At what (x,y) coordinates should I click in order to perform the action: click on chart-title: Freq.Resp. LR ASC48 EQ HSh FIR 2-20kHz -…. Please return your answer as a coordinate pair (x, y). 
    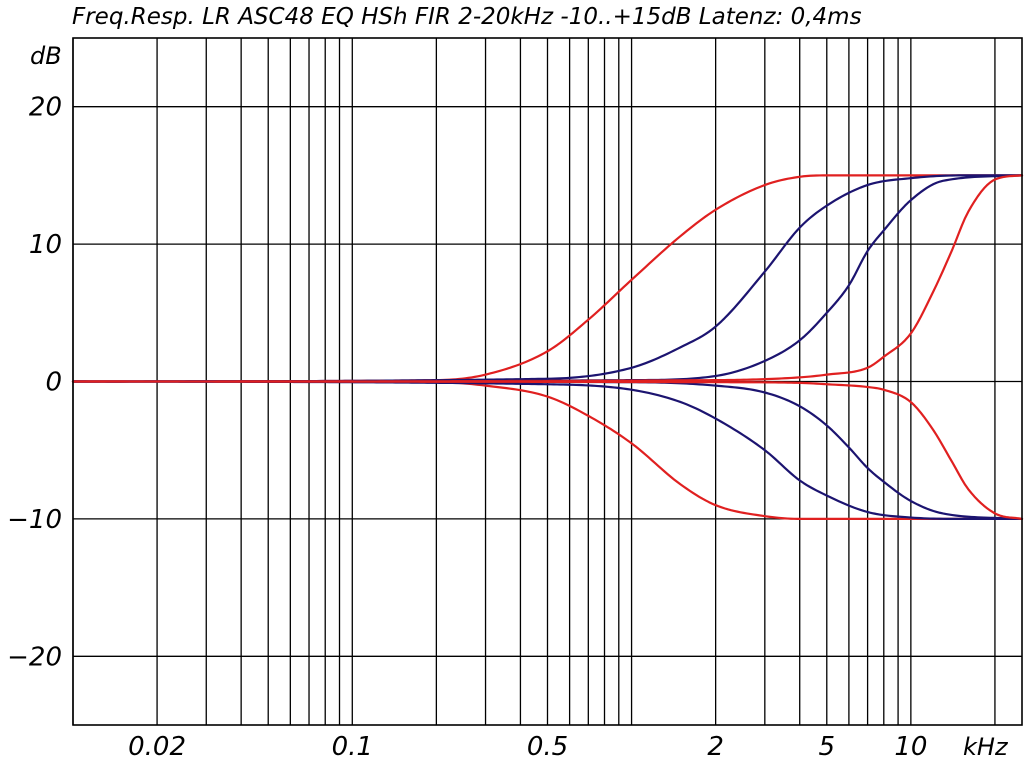
    Looking at the image, I should click on (467, 17).